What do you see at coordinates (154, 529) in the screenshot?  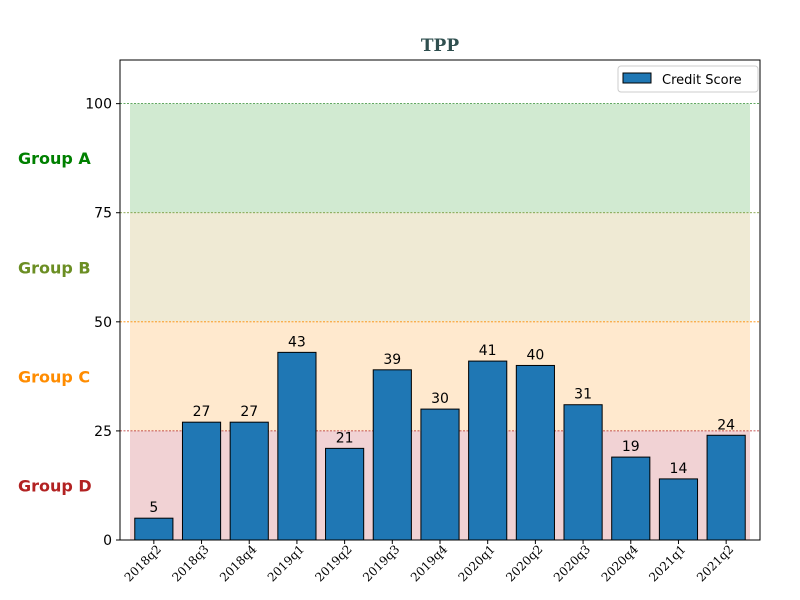 I see `bar-2018q2` at bounding box center [154, 529].